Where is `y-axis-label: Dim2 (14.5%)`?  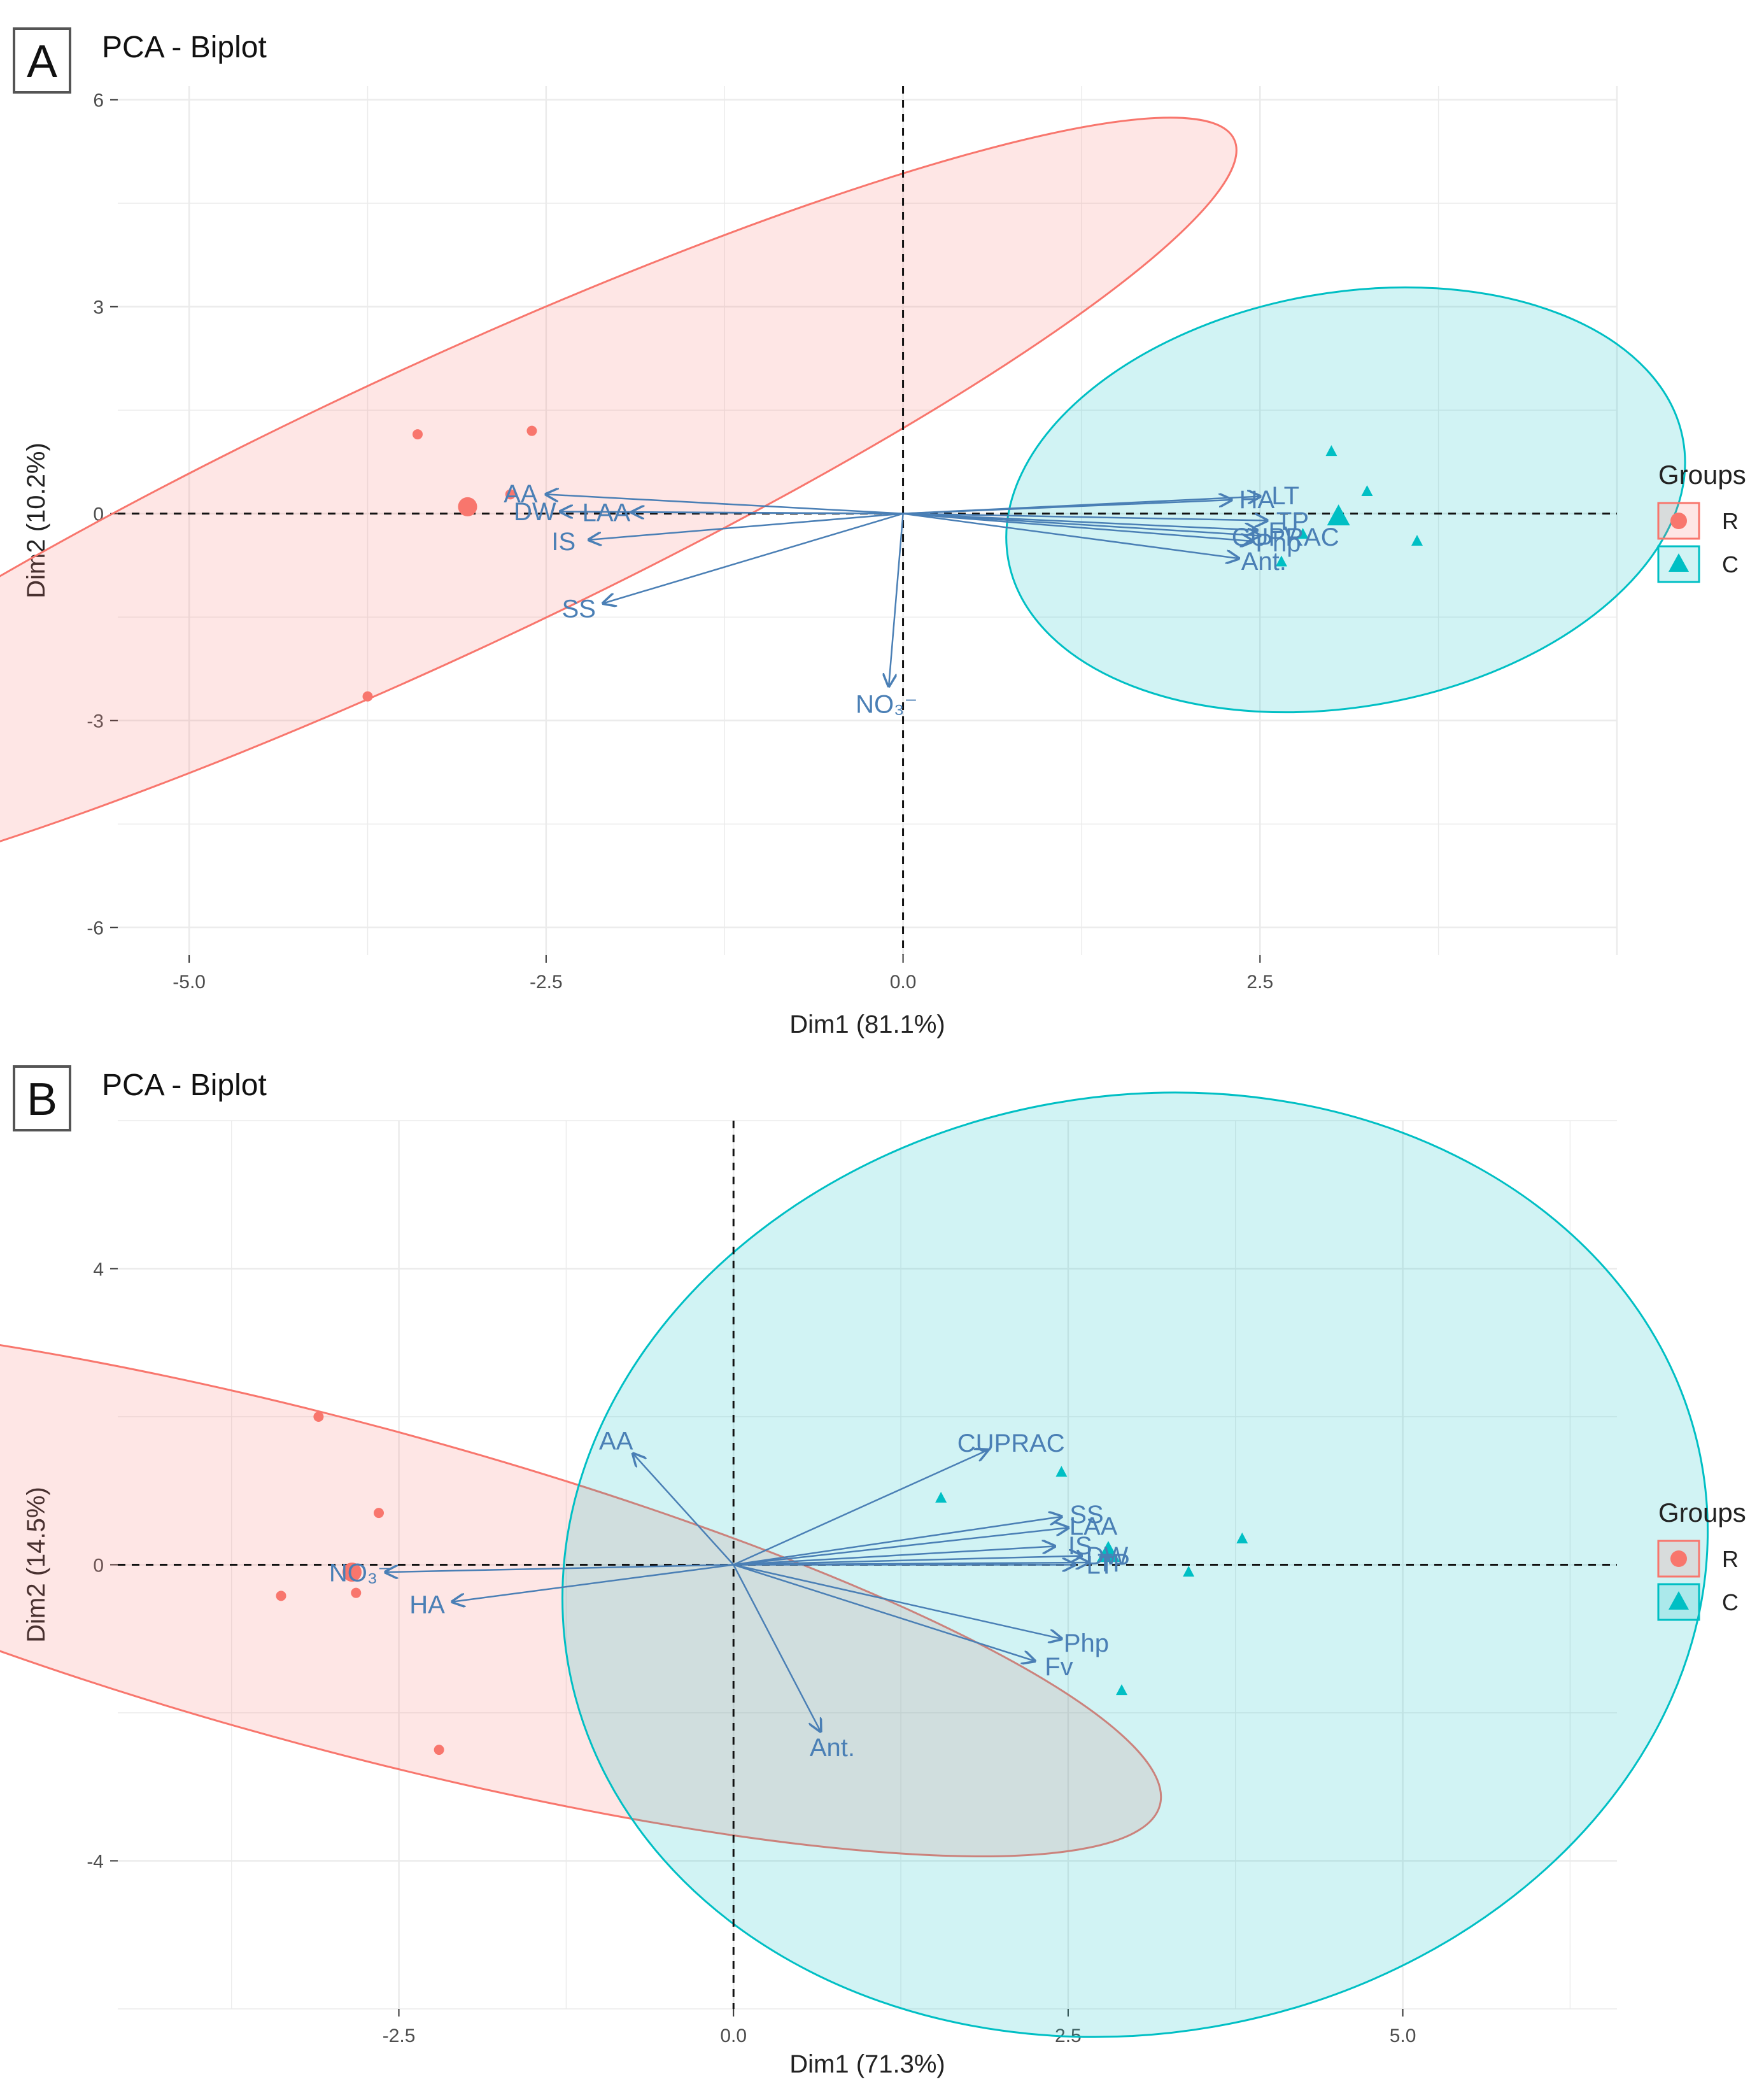
y-axis-label: Dim2 (14.5%) is located at coordinates (36, 1565).